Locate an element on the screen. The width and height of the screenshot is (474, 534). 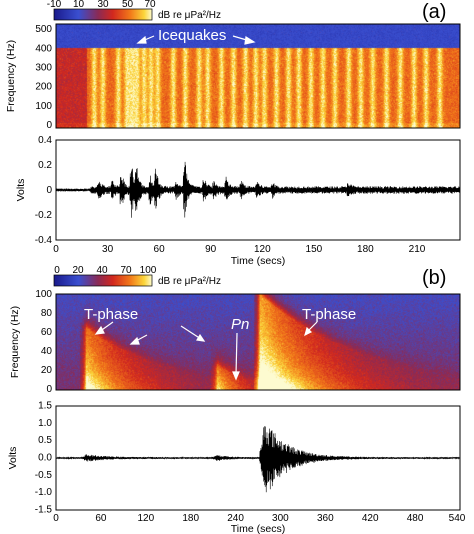
spectrogram-a-ytick: 200 is located at coordinates (43, 87).